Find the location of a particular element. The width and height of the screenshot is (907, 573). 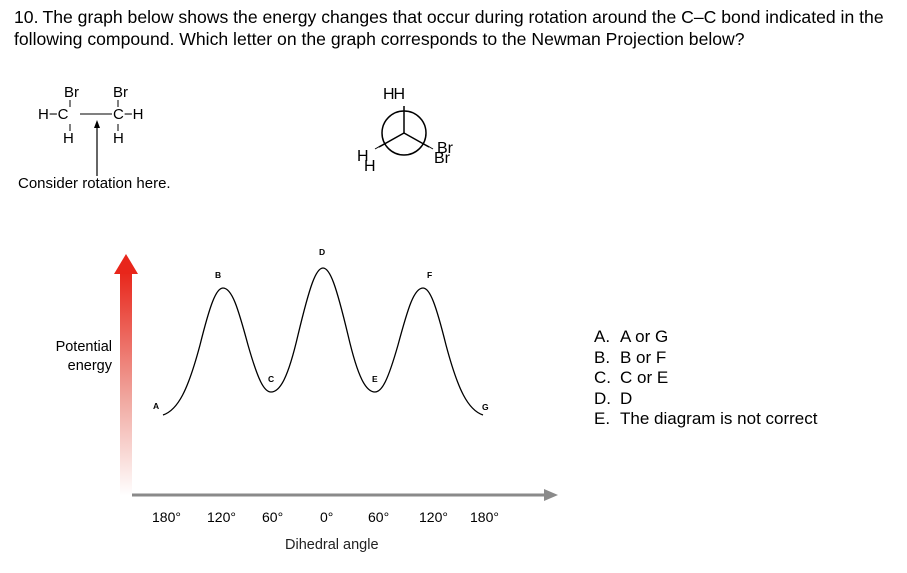

y-axis-arrowhead is located at coordinates (126, 264).